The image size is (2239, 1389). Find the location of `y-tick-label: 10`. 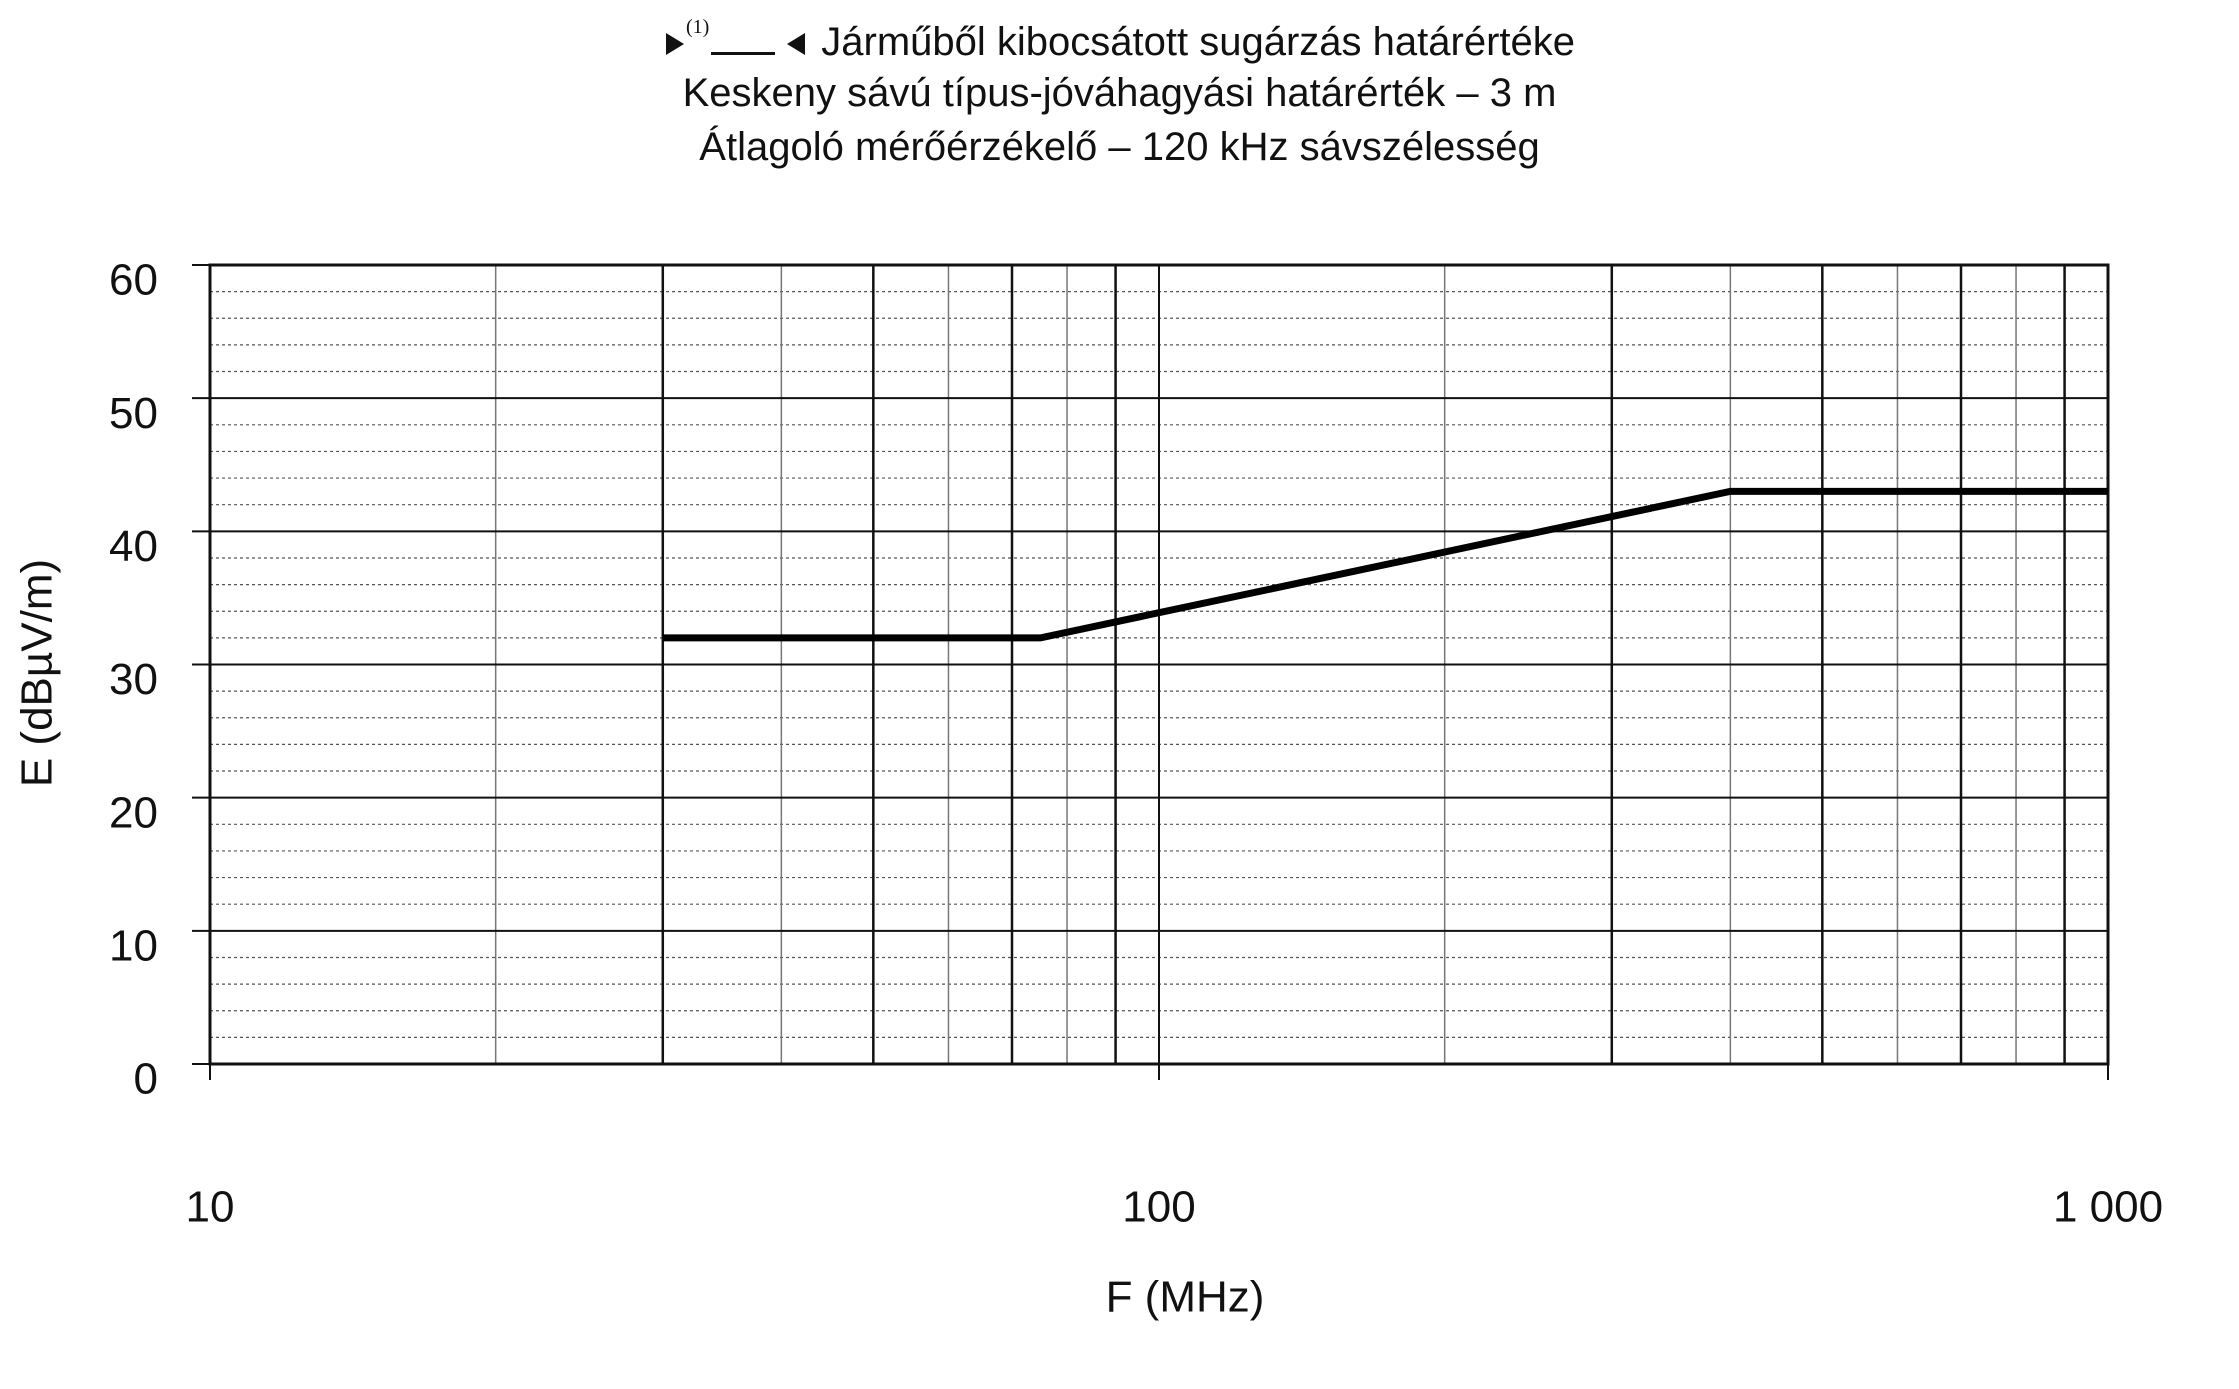

y-tick-label: 10 is located at coordinates (133, 945).